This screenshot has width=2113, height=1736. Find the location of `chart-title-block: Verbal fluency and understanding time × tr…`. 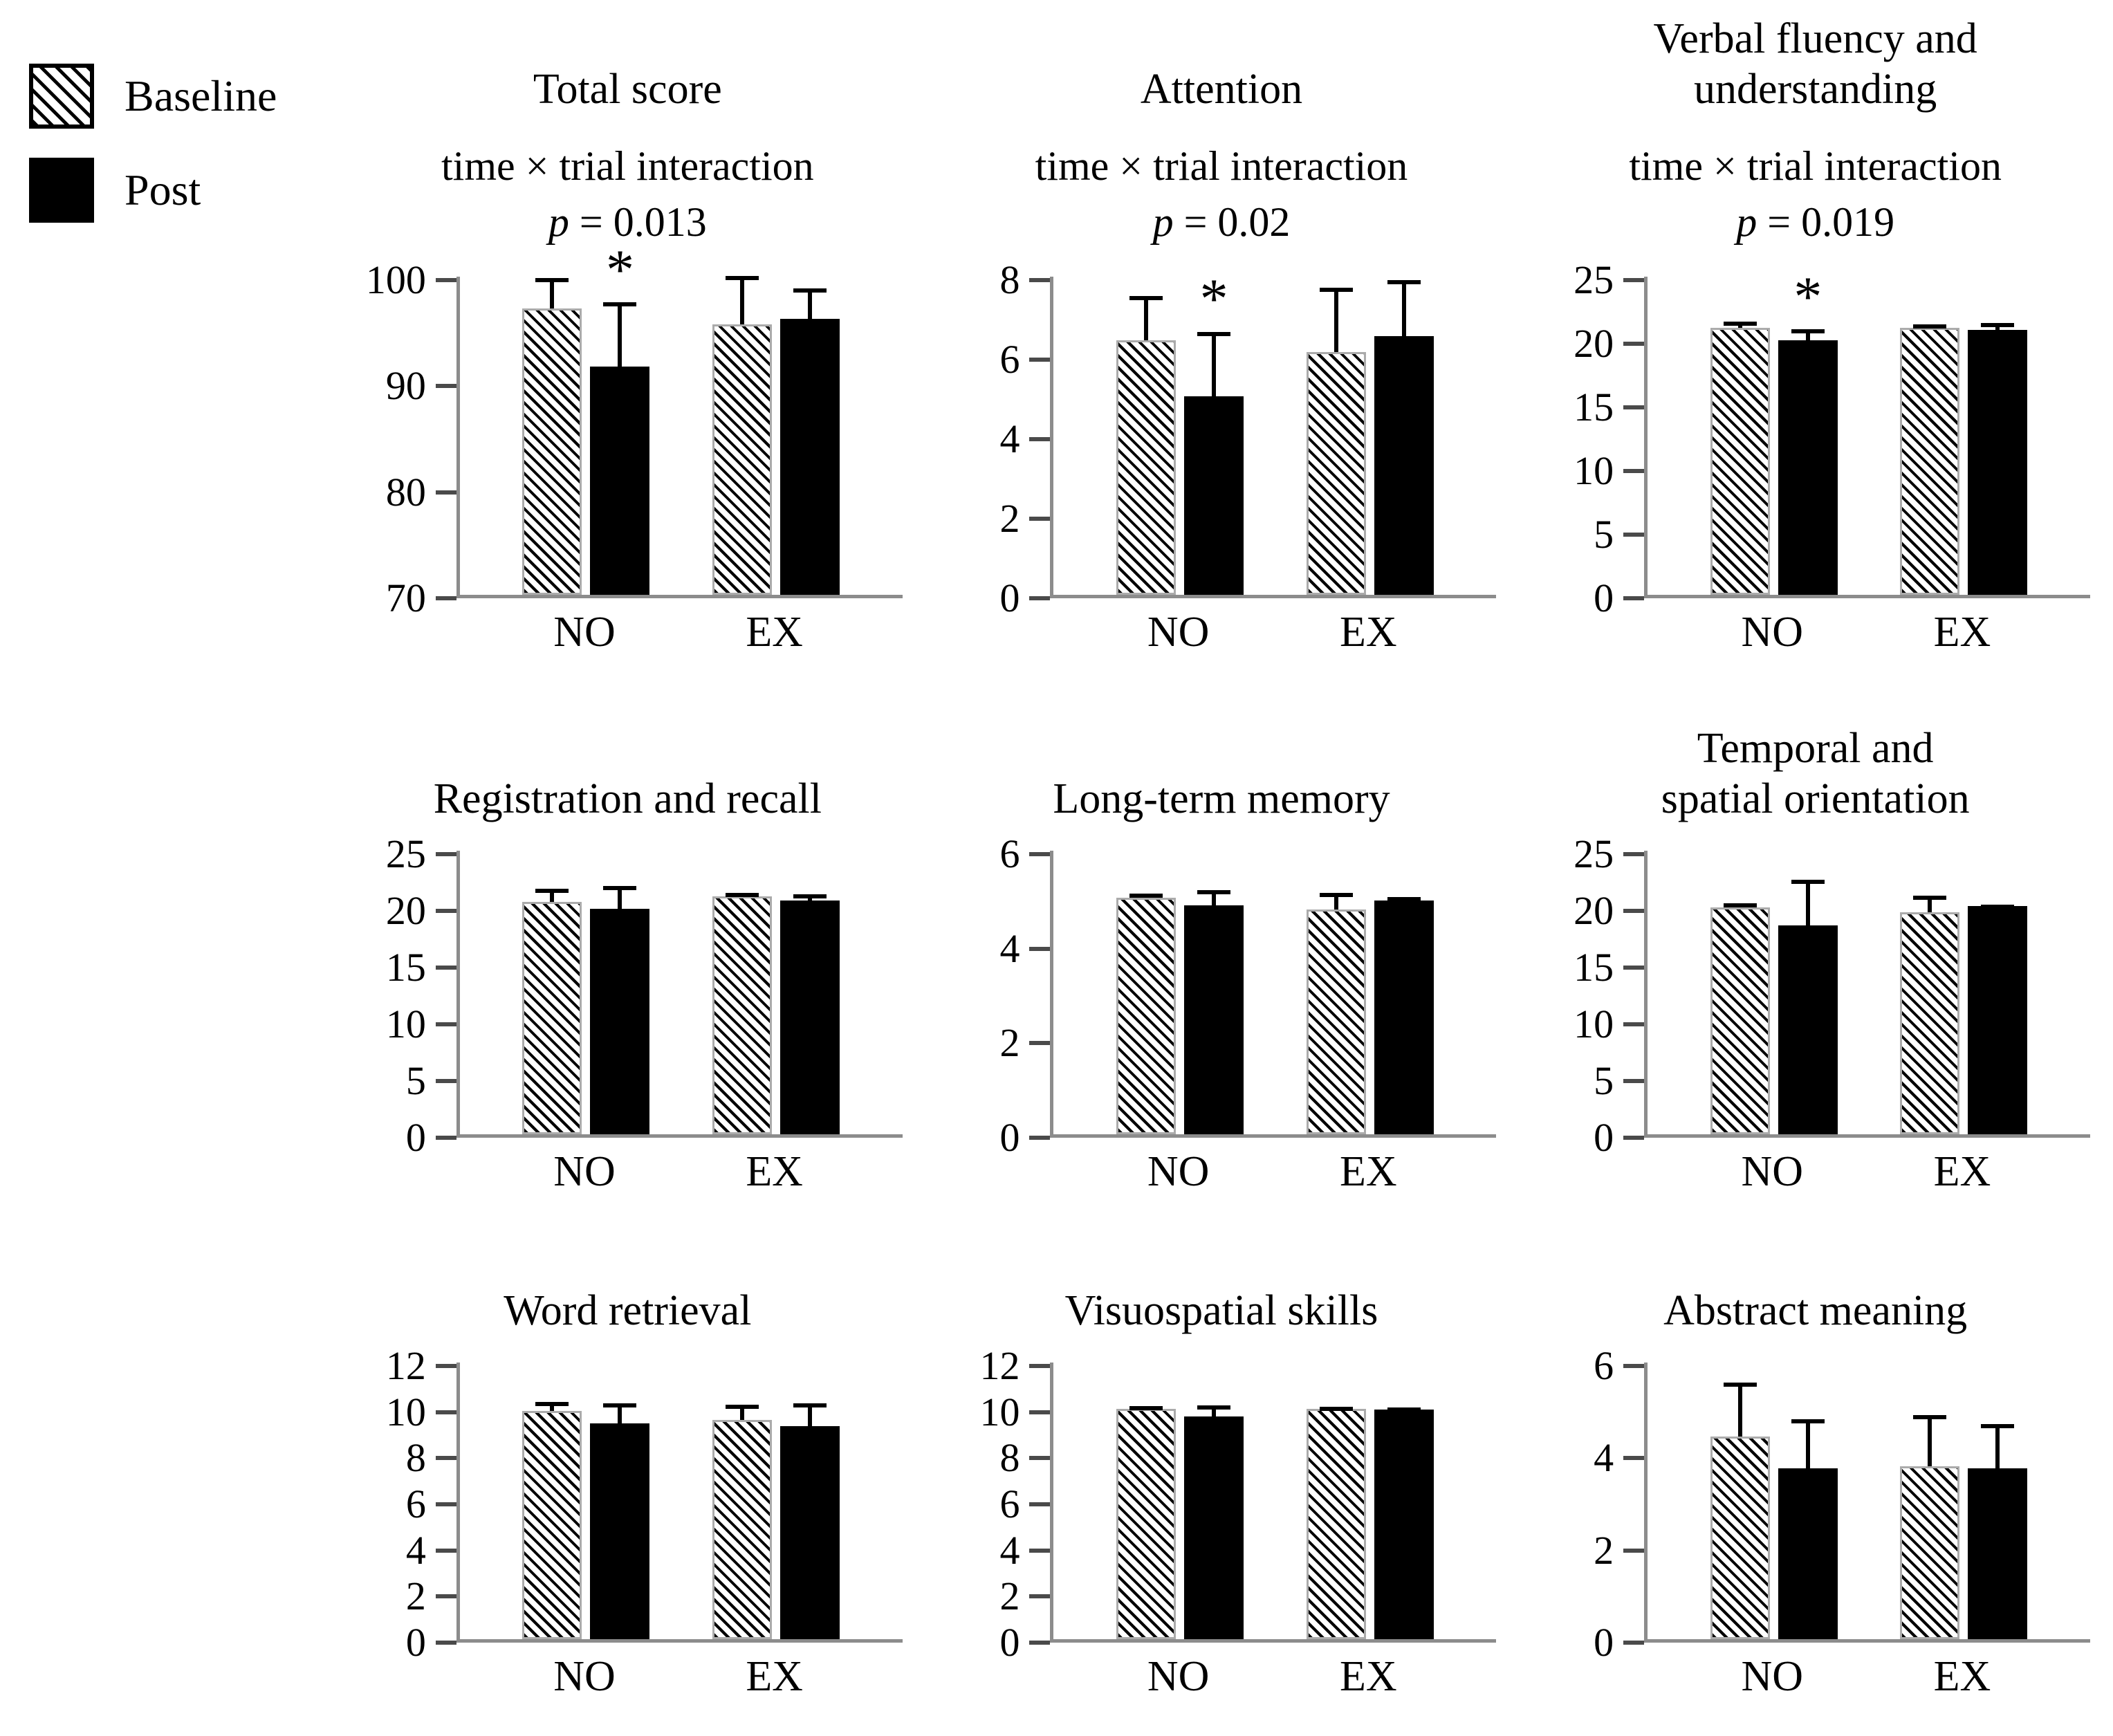

chart-title-block: Verbal fluency and understanding time × tr… is located at coordinates (1815, 138).